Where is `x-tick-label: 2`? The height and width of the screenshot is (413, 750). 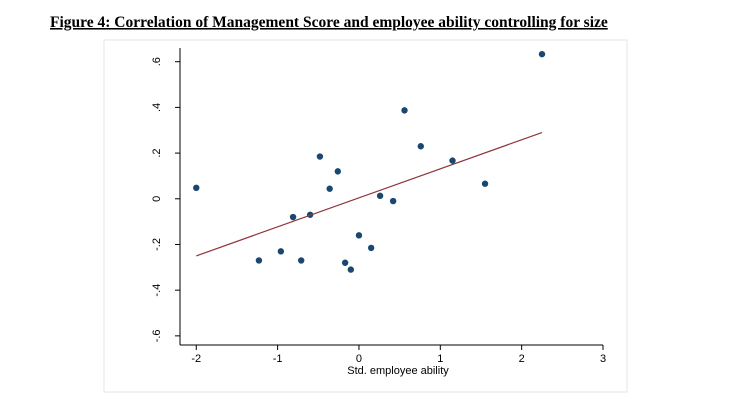 x-tick-label: 2 is located at coordinates (522, 359).